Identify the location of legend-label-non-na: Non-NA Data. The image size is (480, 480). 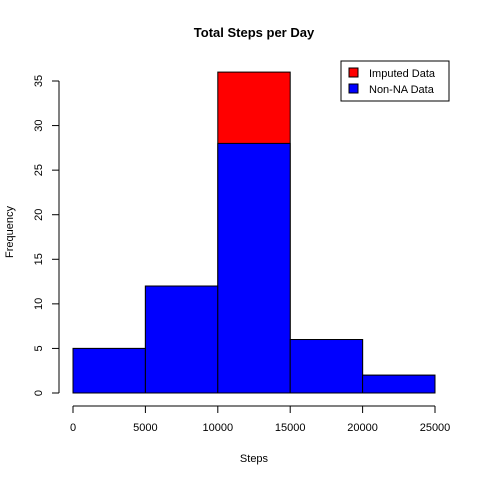
(402, 90).